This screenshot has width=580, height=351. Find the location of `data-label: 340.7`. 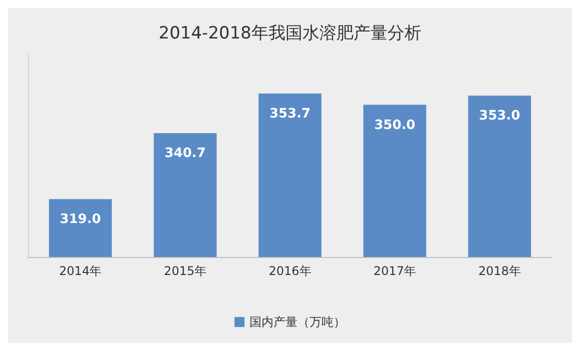

data-label: 340.7 is located at coordinates (185, 154).